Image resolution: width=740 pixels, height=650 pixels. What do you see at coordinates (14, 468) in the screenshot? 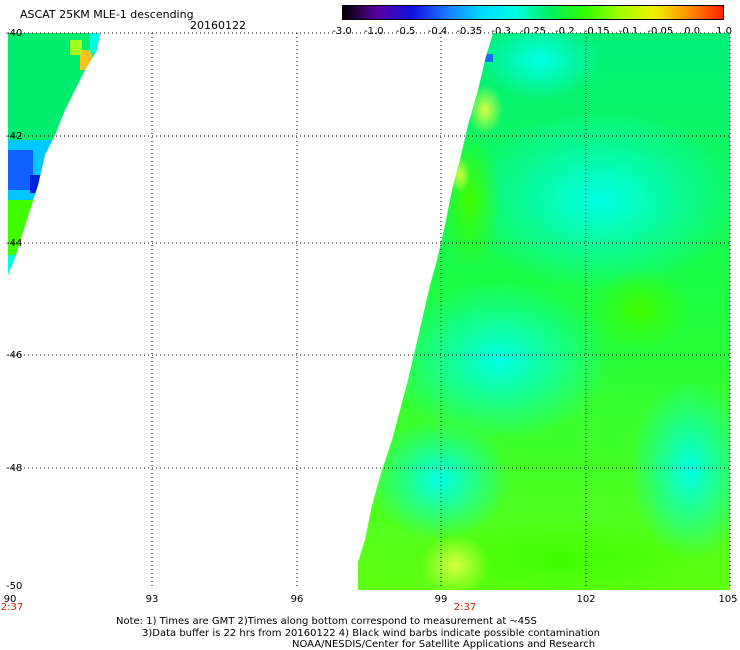
I see `lat-label: -48` at bounding box center [14, 468].